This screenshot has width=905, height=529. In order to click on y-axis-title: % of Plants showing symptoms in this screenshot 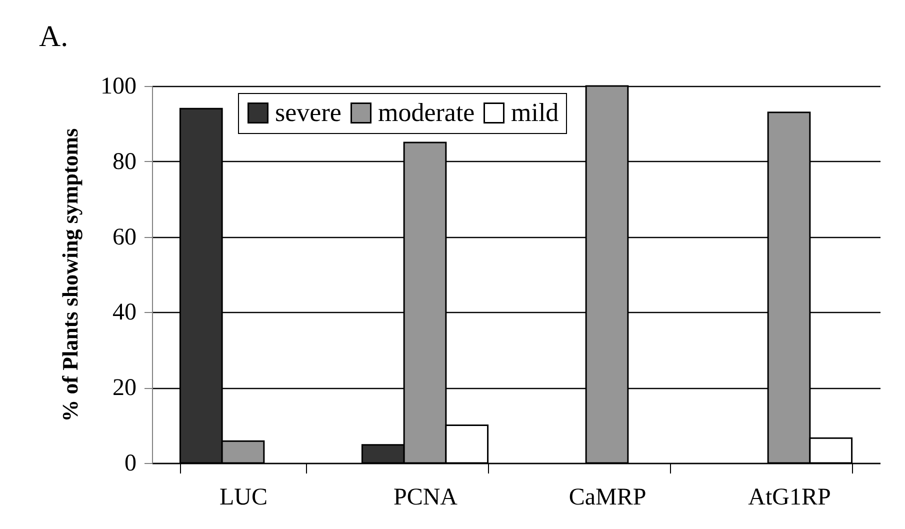, I will do `click(70, 275)`.